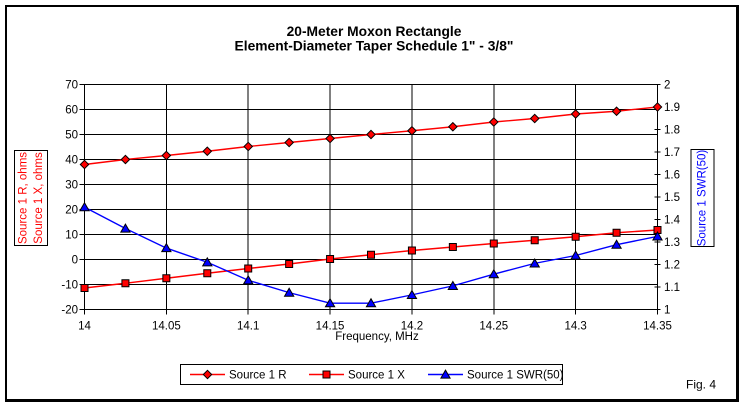 The width and height of the screenshot is (744, 407). Describe the element at coordinates (84, 327) in the screenshot. I see `x-tick-label: 14` at that location.